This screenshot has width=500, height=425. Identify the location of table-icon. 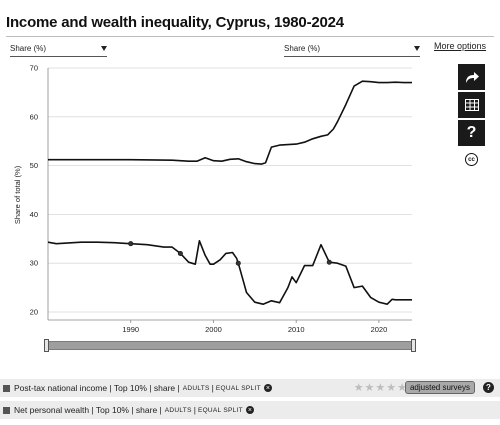
(471, 105).